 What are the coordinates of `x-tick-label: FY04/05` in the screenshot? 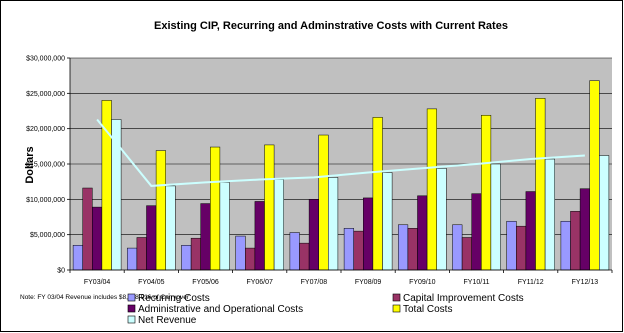 It's located at (151, 282).